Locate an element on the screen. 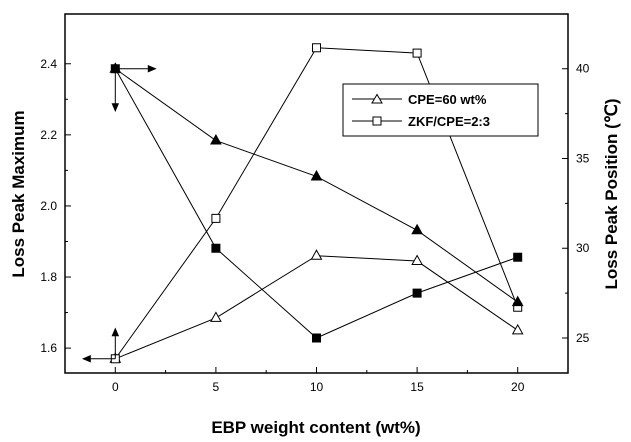 This screenshot has width=631, height=442. x-tick-label: 5 is located at coordinates (216, 387).